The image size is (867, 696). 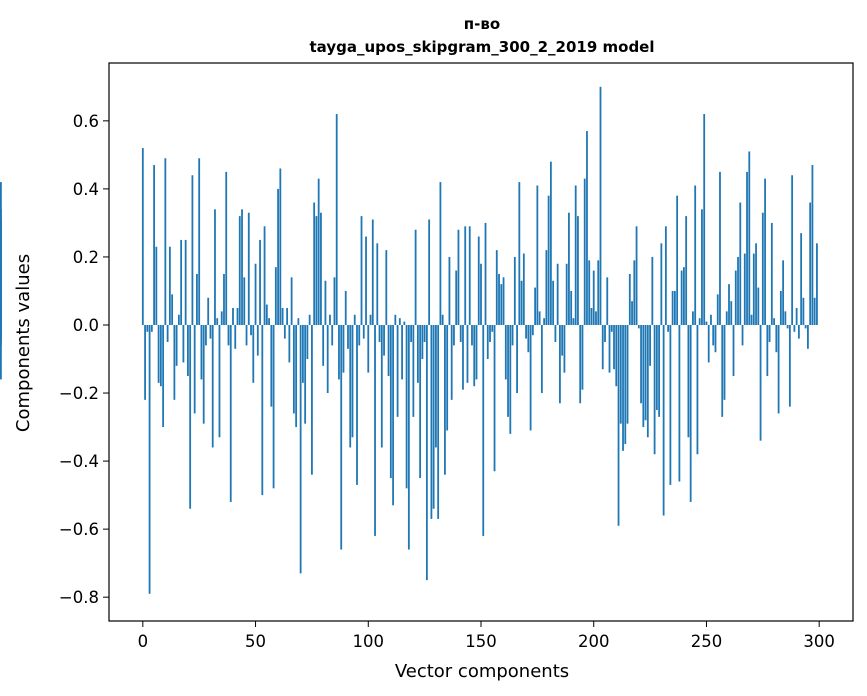 What do you see at coordinates (79, 393) in the screenshot?
I see `y-tick-label: −0.2` at bounding box center [79, 393].